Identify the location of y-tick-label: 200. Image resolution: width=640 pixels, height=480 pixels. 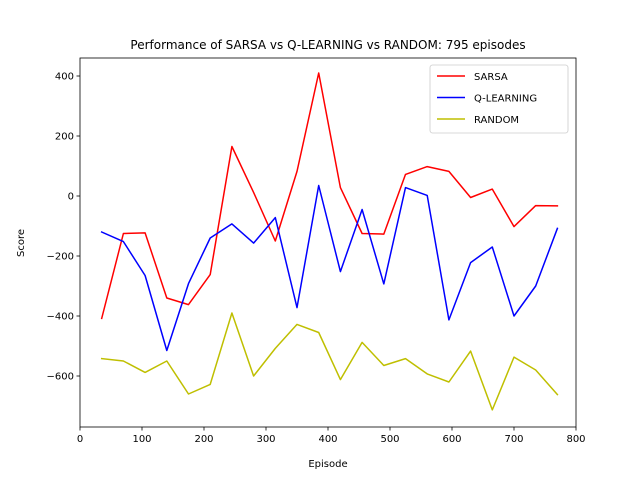
(64, 137).